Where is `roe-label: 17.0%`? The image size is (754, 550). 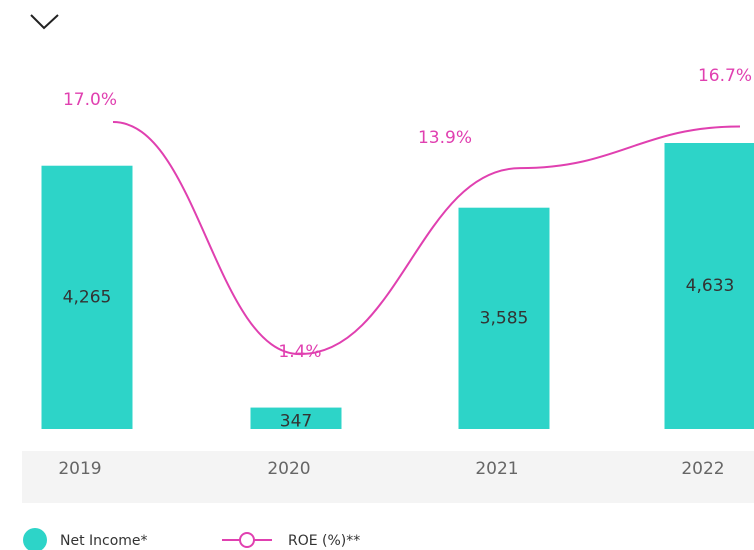 roe-label: 17.0% is located at coordinates (90, 100).